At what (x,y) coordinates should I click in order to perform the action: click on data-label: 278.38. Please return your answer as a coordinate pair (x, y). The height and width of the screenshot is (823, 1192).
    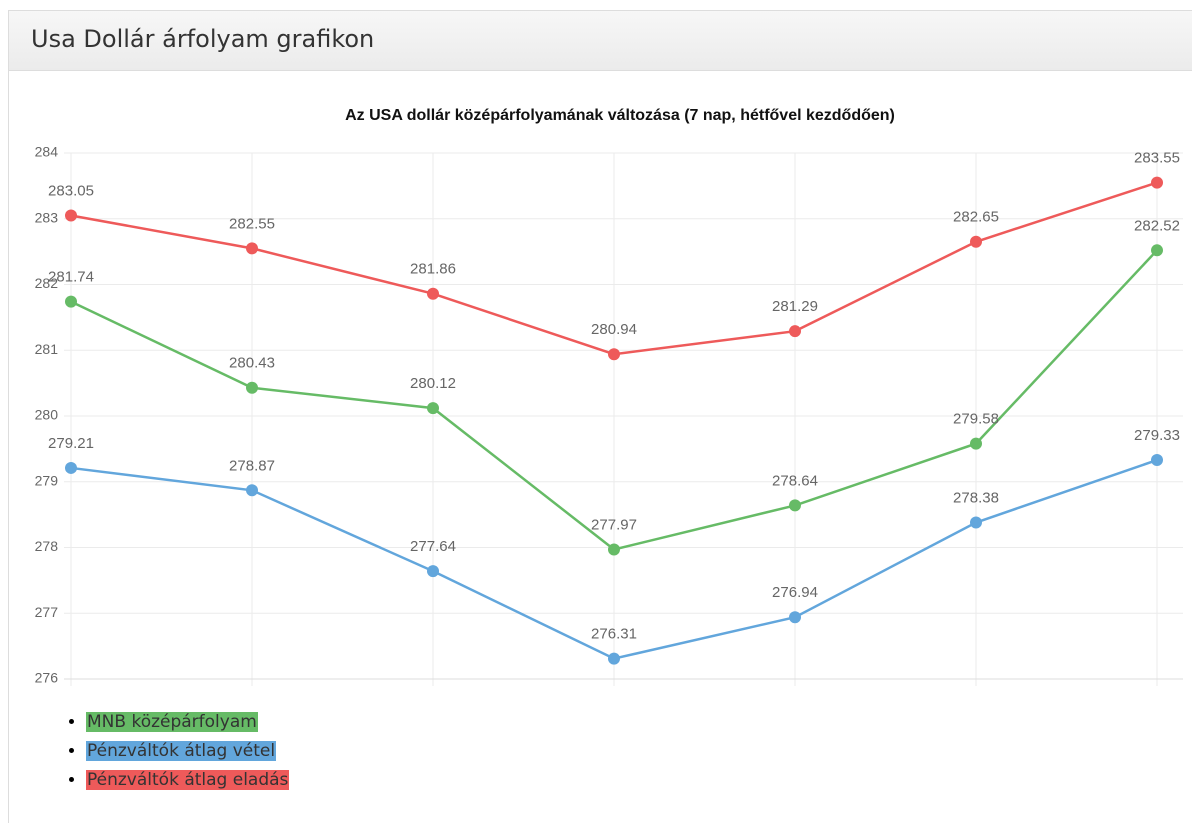
    Looking at the image, I should click on (976, 497).